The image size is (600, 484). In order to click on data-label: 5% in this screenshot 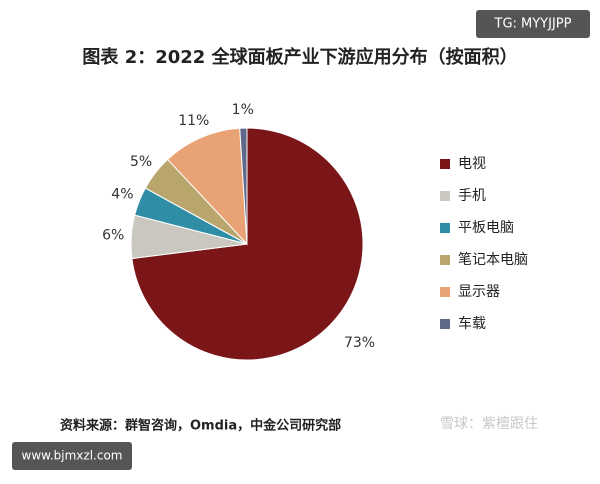, I will do `click(141, 162)`.